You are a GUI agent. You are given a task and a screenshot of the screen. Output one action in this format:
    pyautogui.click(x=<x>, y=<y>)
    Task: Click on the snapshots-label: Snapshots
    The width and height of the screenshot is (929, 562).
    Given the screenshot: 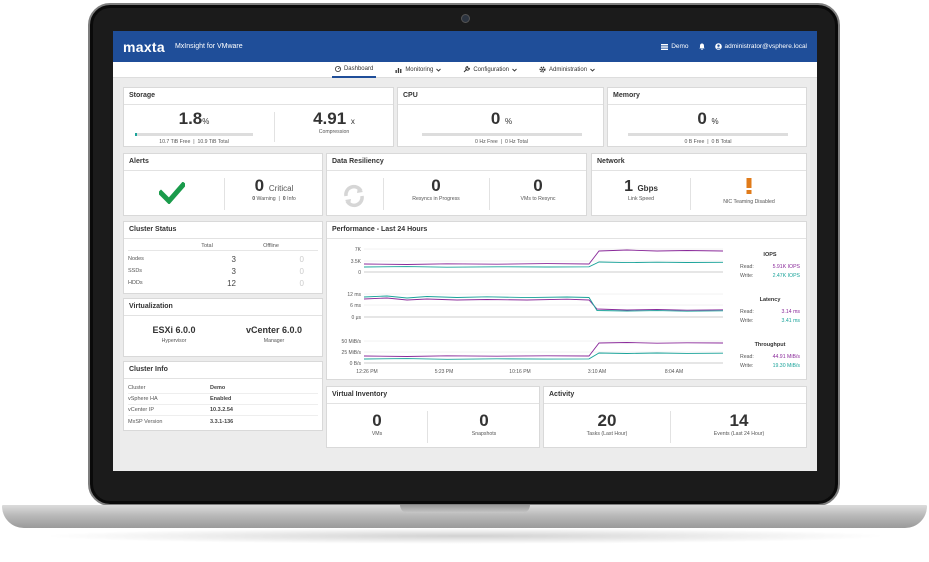 What is the action you would take?
    pyautogui.click(x=484, y=434)
    